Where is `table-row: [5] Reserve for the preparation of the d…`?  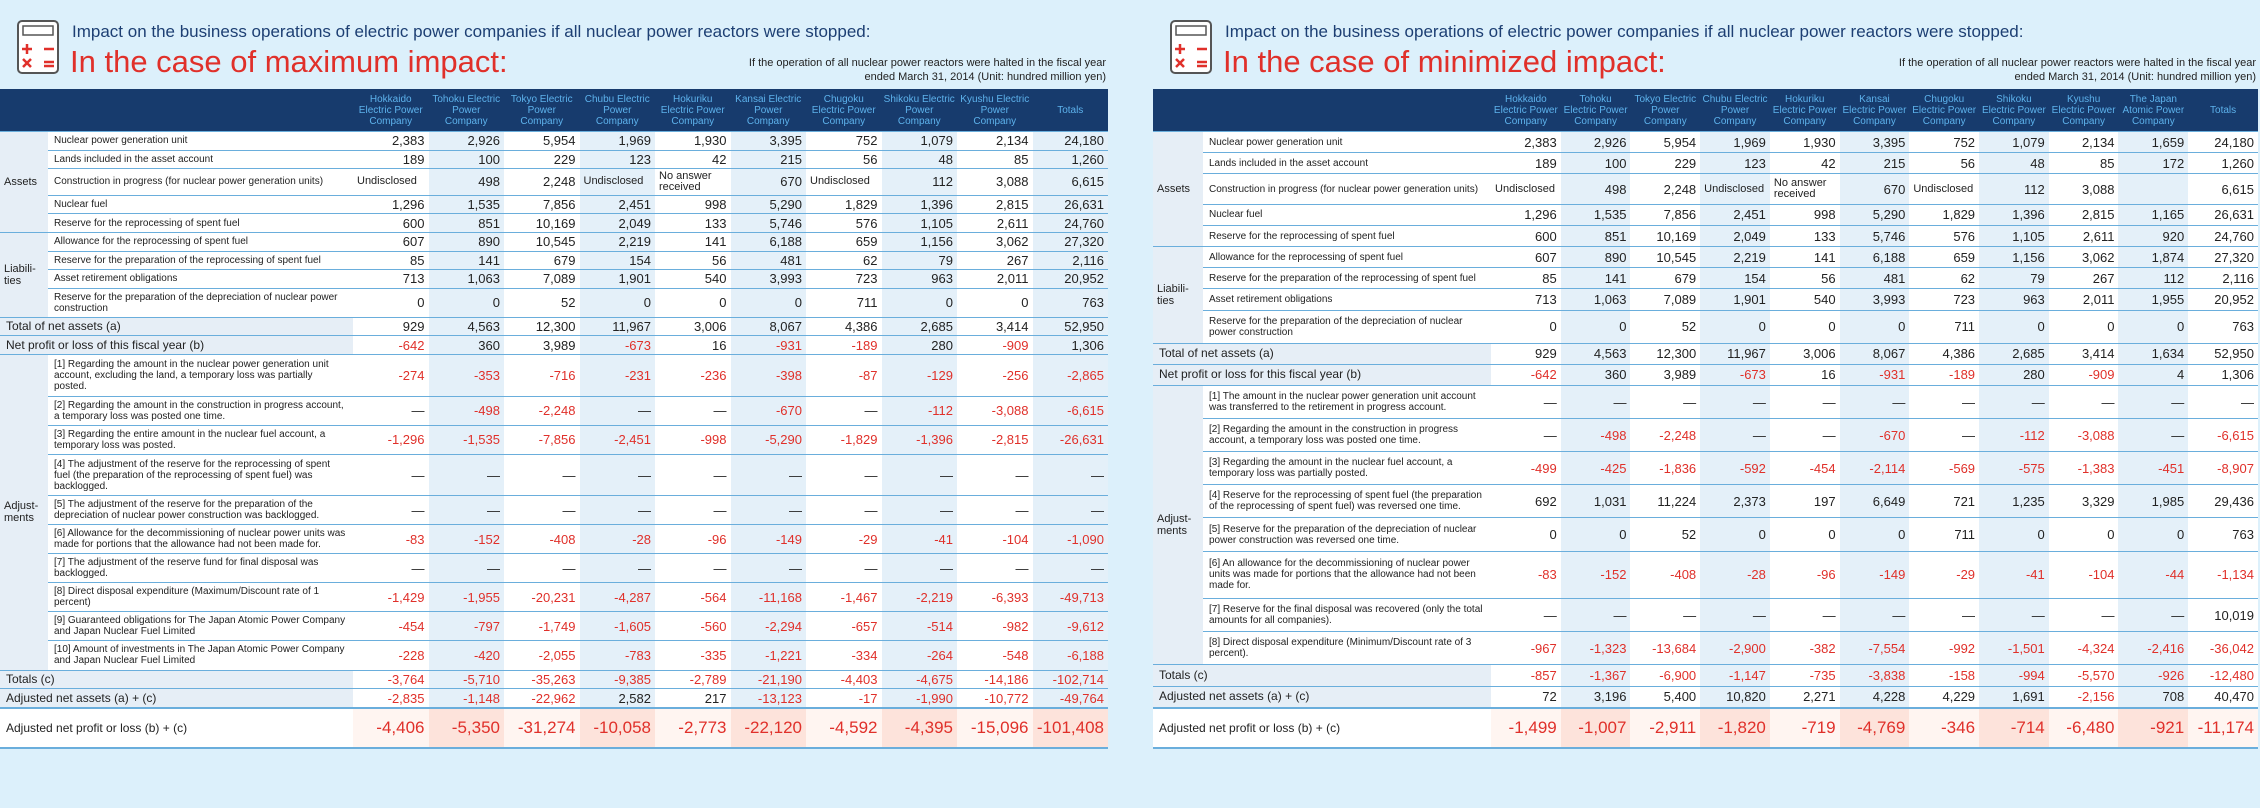 table-row: [5] Reserve for the preparation of the d… is located at coordinates (1705, 534).